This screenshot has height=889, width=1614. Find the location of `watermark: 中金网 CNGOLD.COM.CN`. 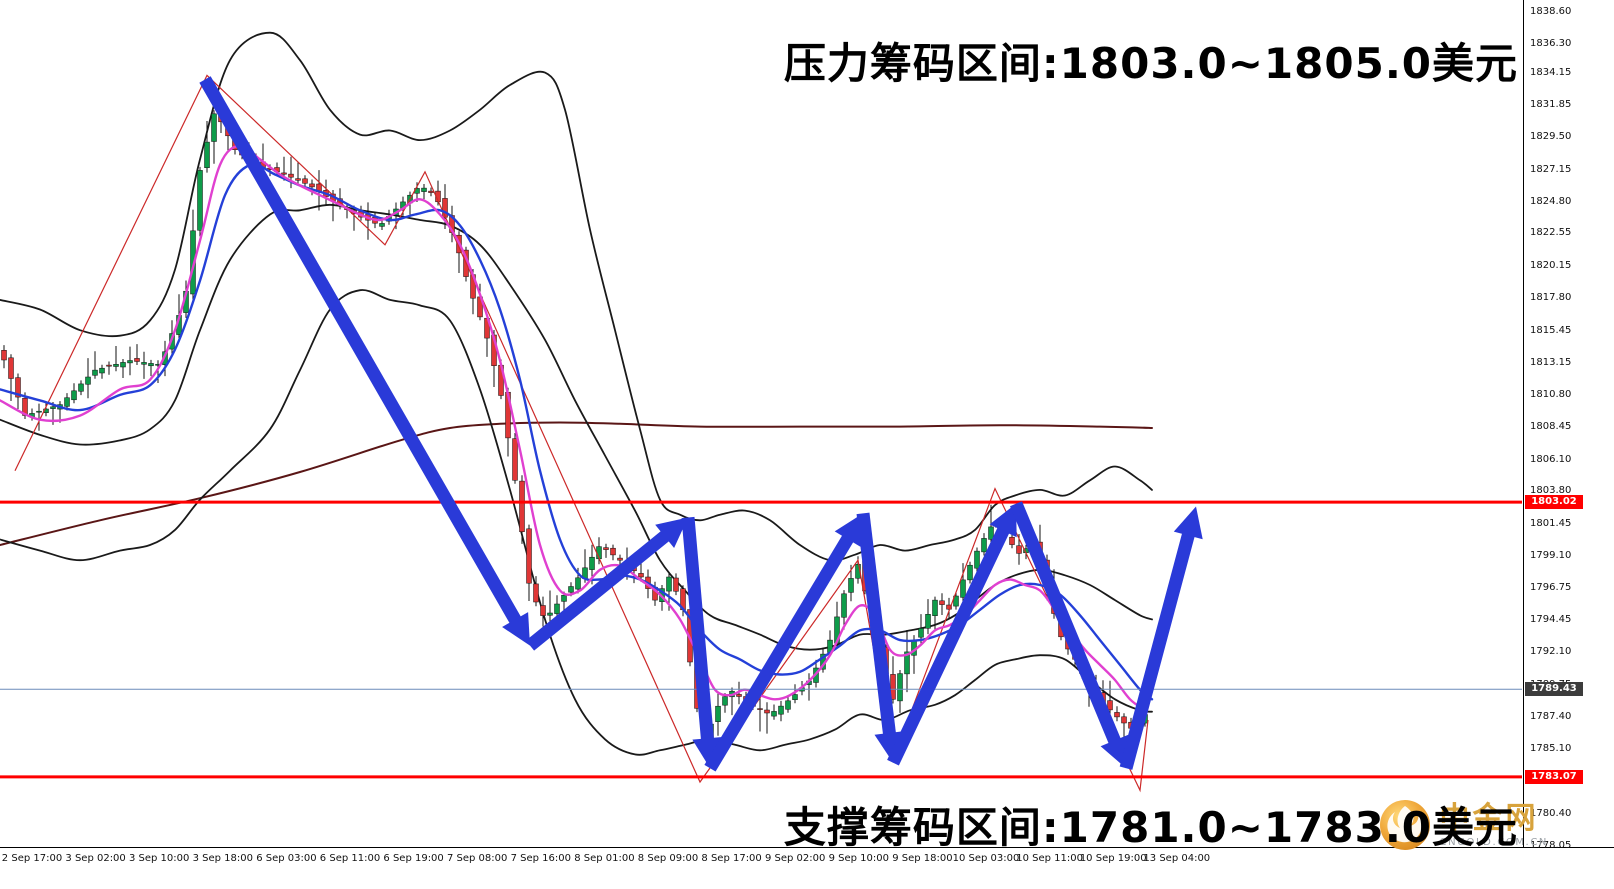

watermark: 中金网 CNGOLD.COM.CN is located at coordinates (1463, 825).